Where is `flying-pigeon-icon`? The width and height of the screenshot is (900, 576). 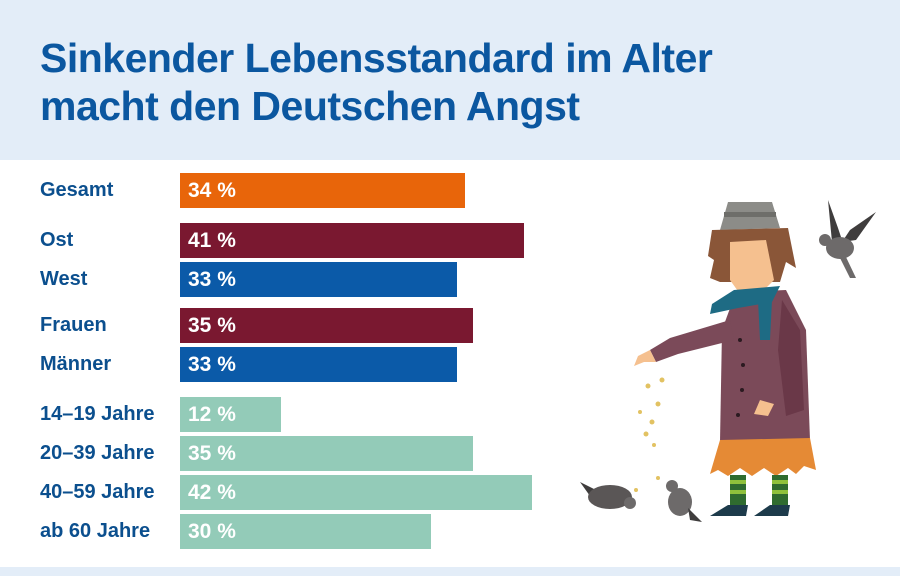
flying-pigeon-icon is located at coordinates (847, 239).